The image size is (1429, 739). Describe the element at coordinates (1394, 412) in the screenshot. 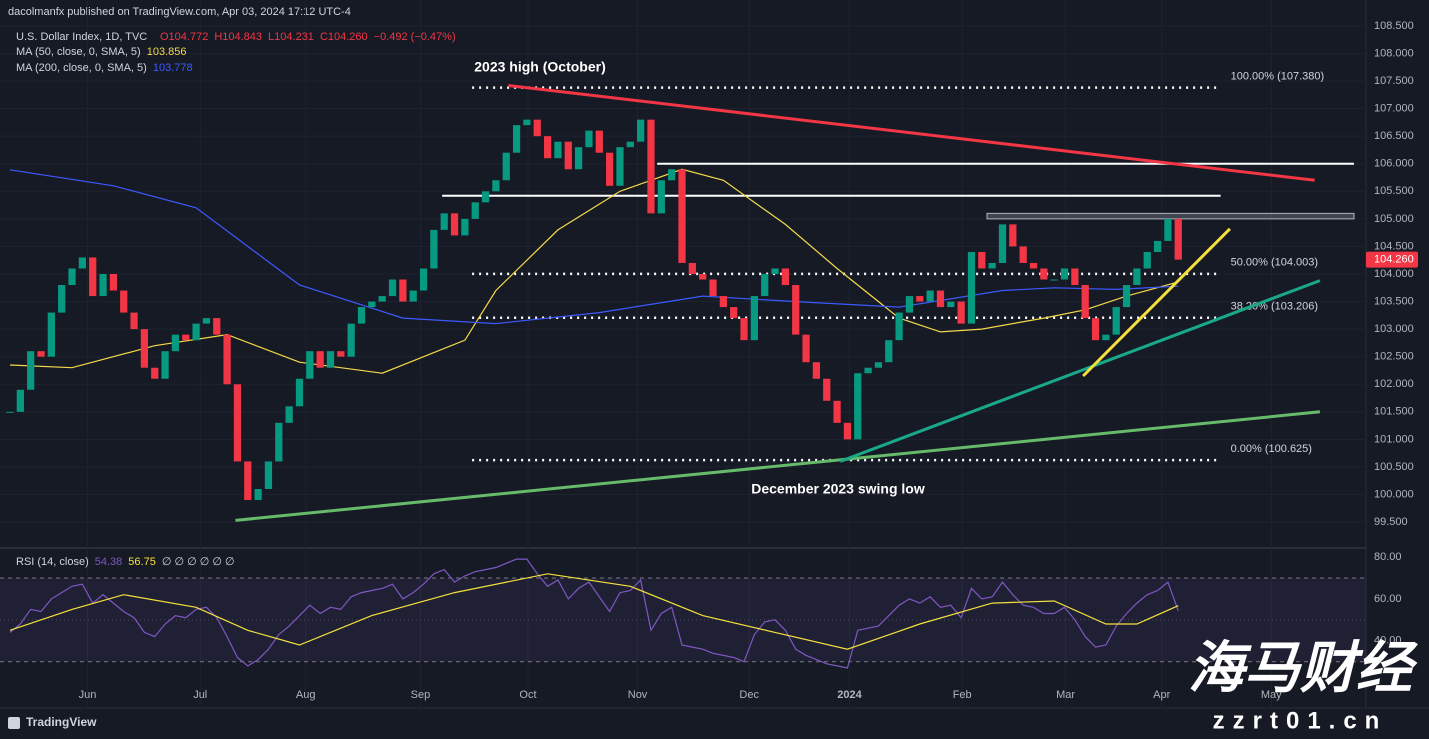

I see `y-tick-label: 101.500` at that location.